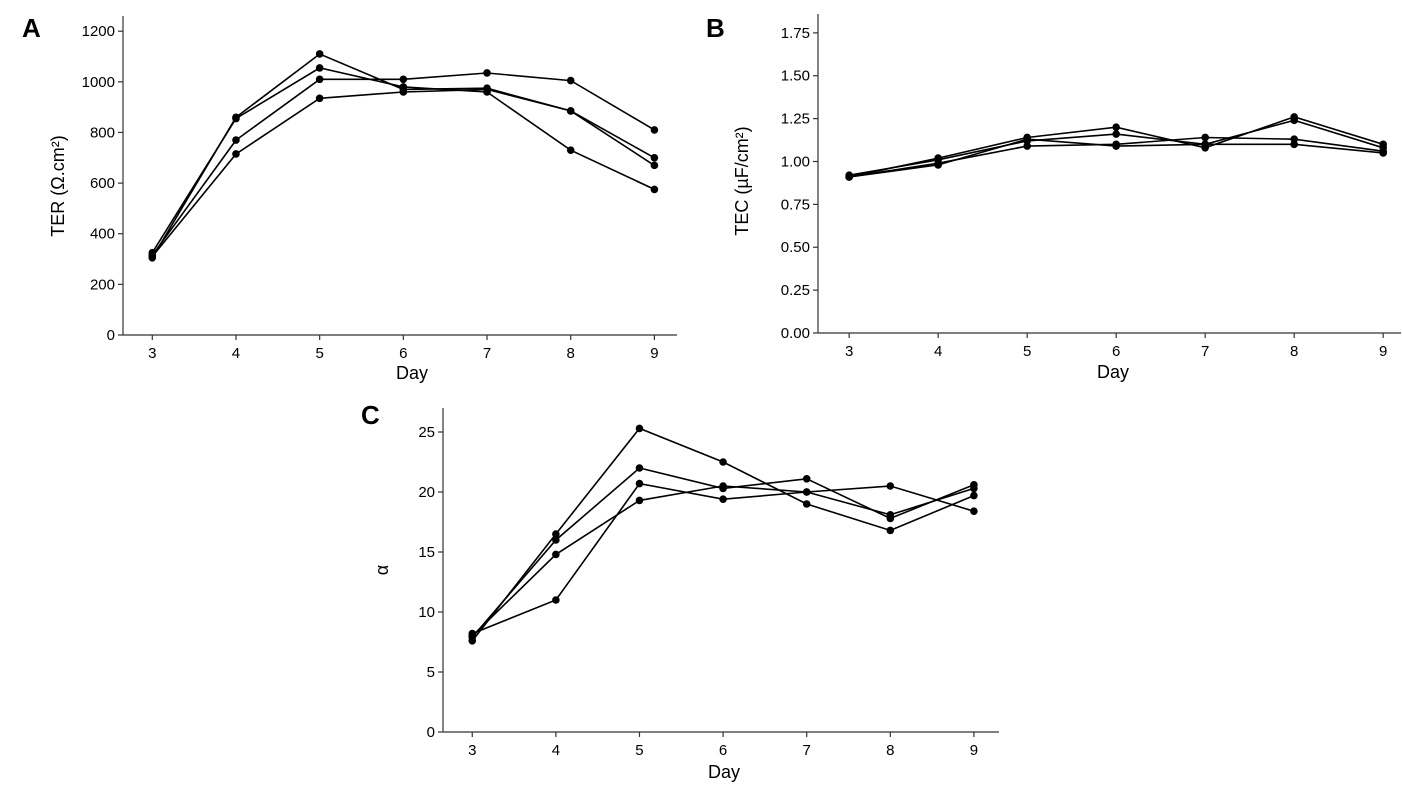 This screenshot has height=789, width=1402. What do you see at coordinates (472, 750) in the screenshot?
I see `panel-c-x-tick-label: 3` at bounding box center [472, 750].